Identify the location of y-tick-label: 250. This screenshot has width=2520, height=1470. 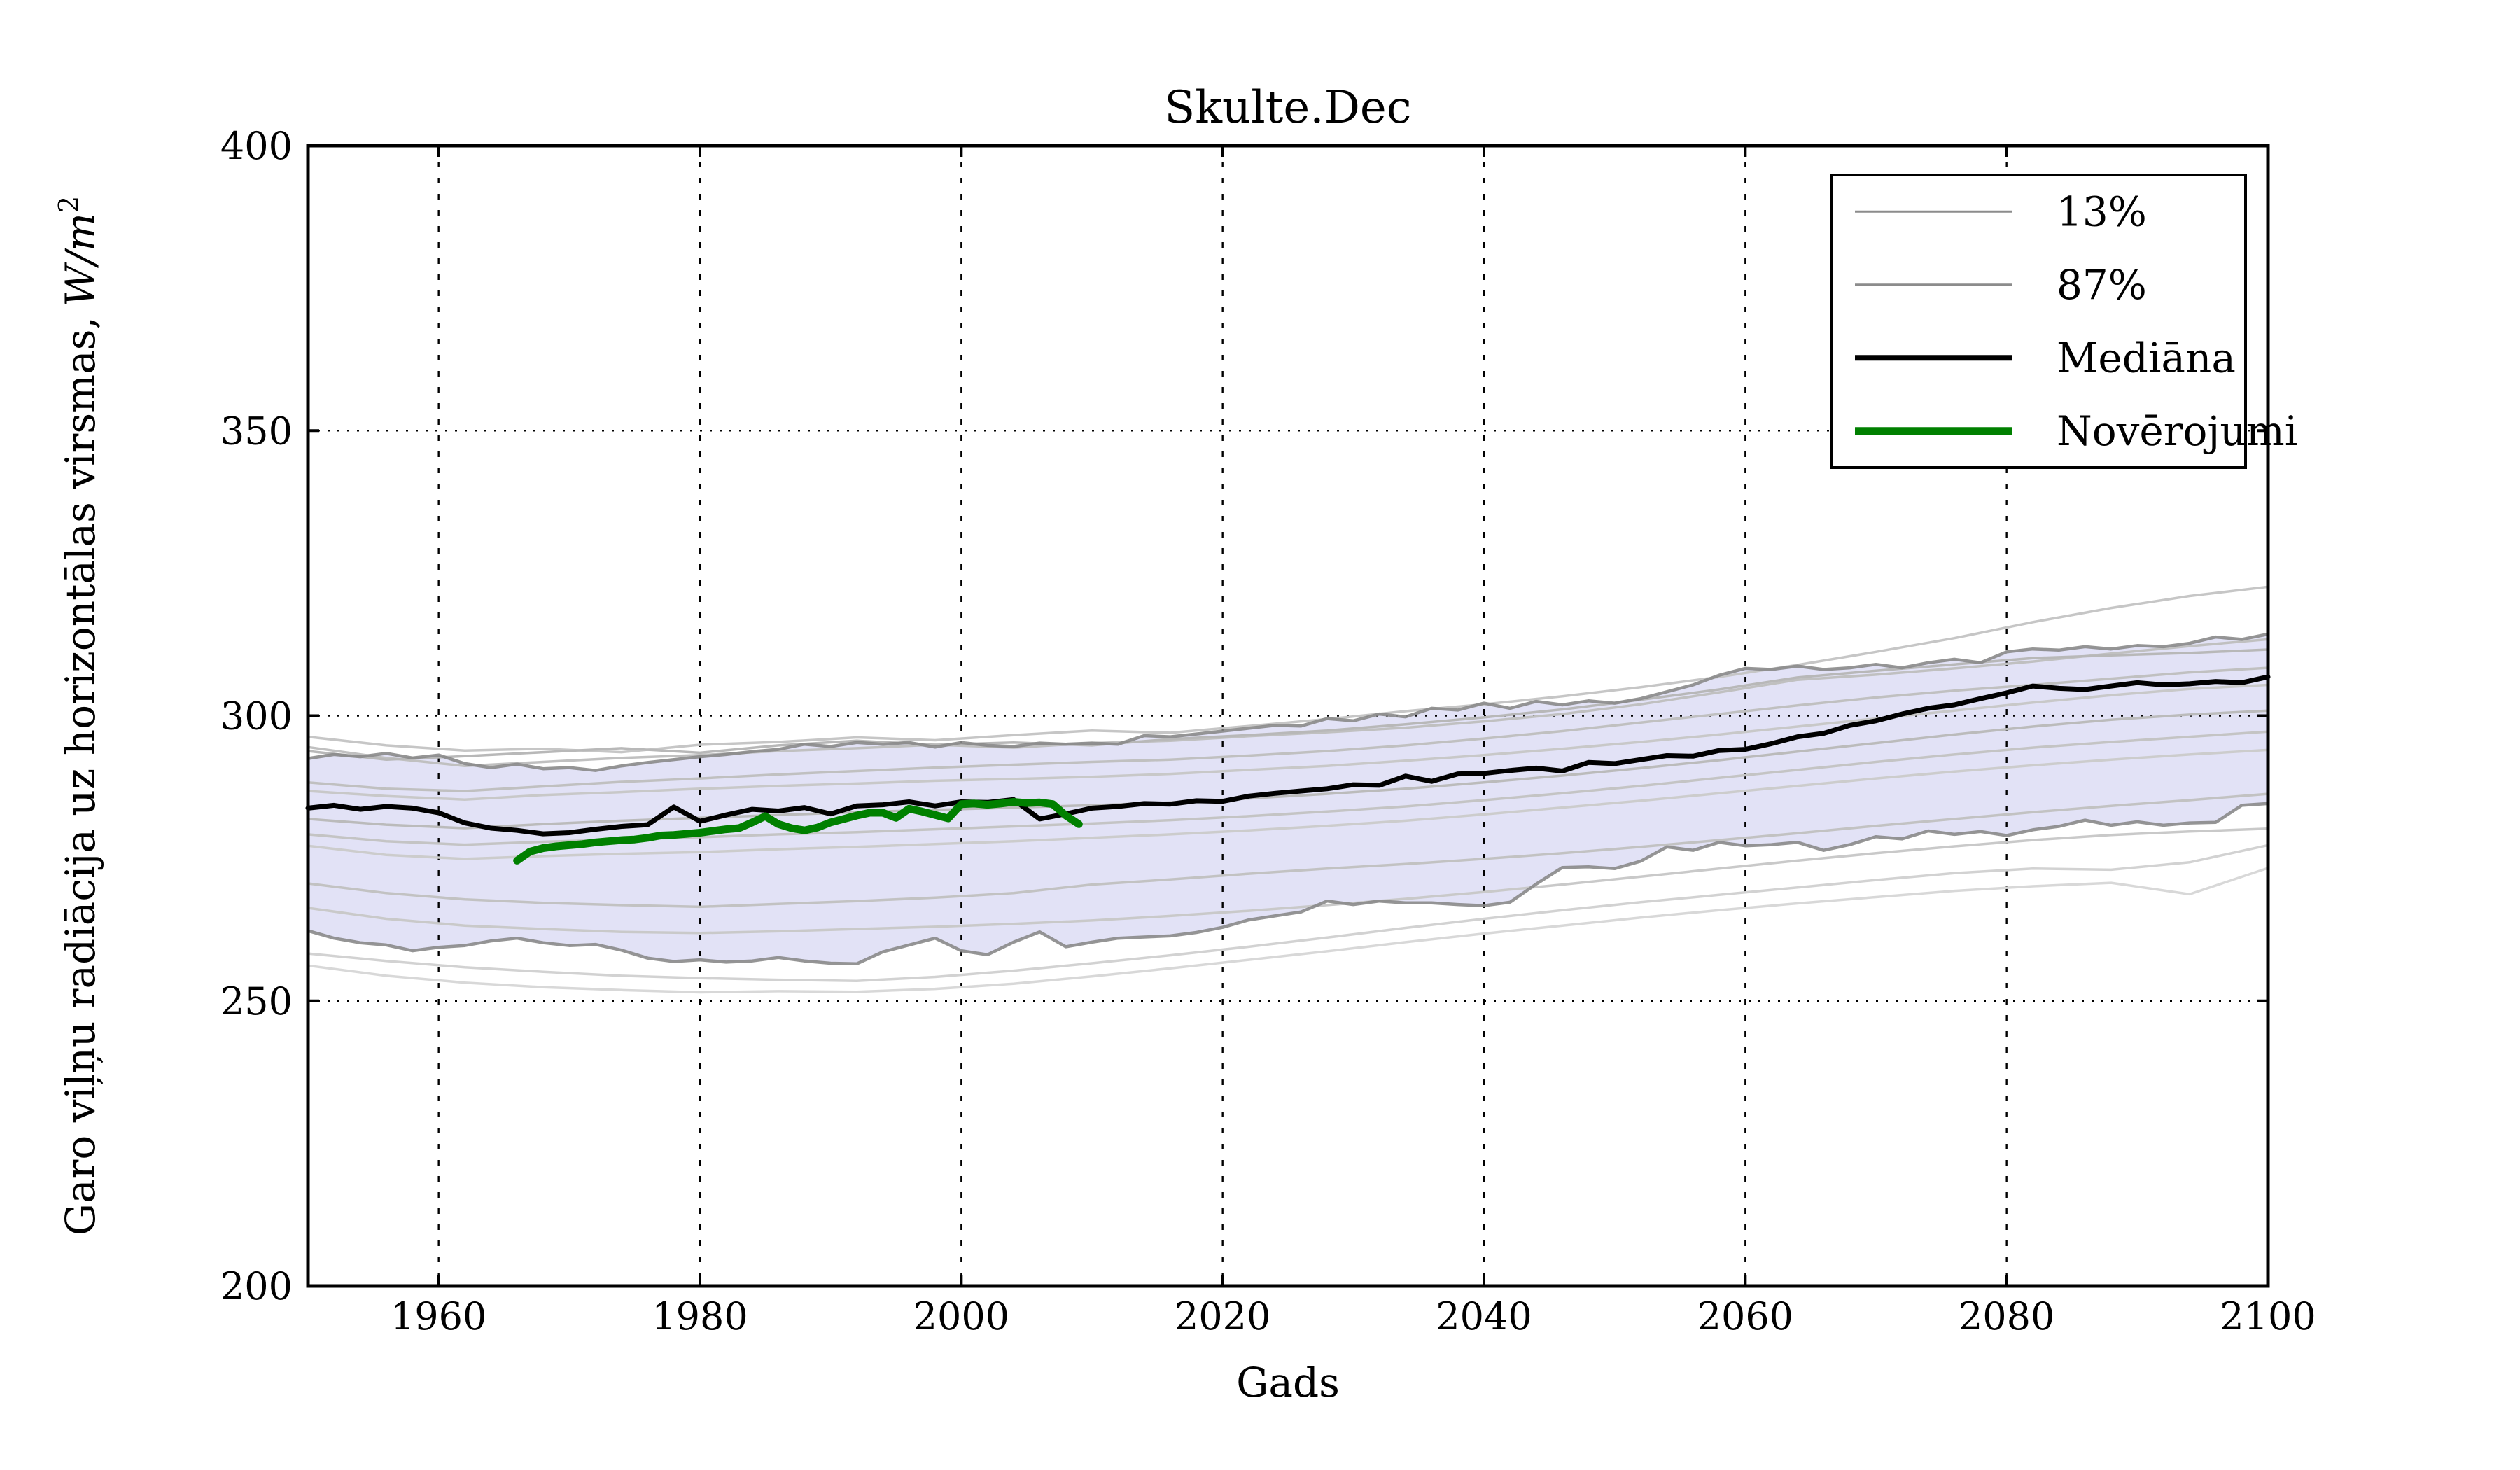
(256, 1001).